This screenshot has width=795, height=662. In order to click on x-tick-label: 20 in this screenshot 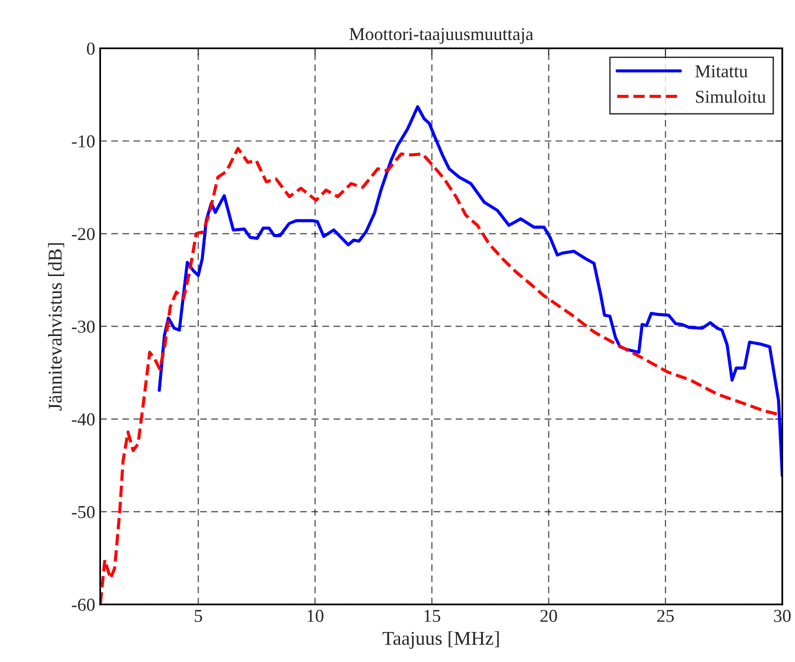, I will do `click(549, 616)`.